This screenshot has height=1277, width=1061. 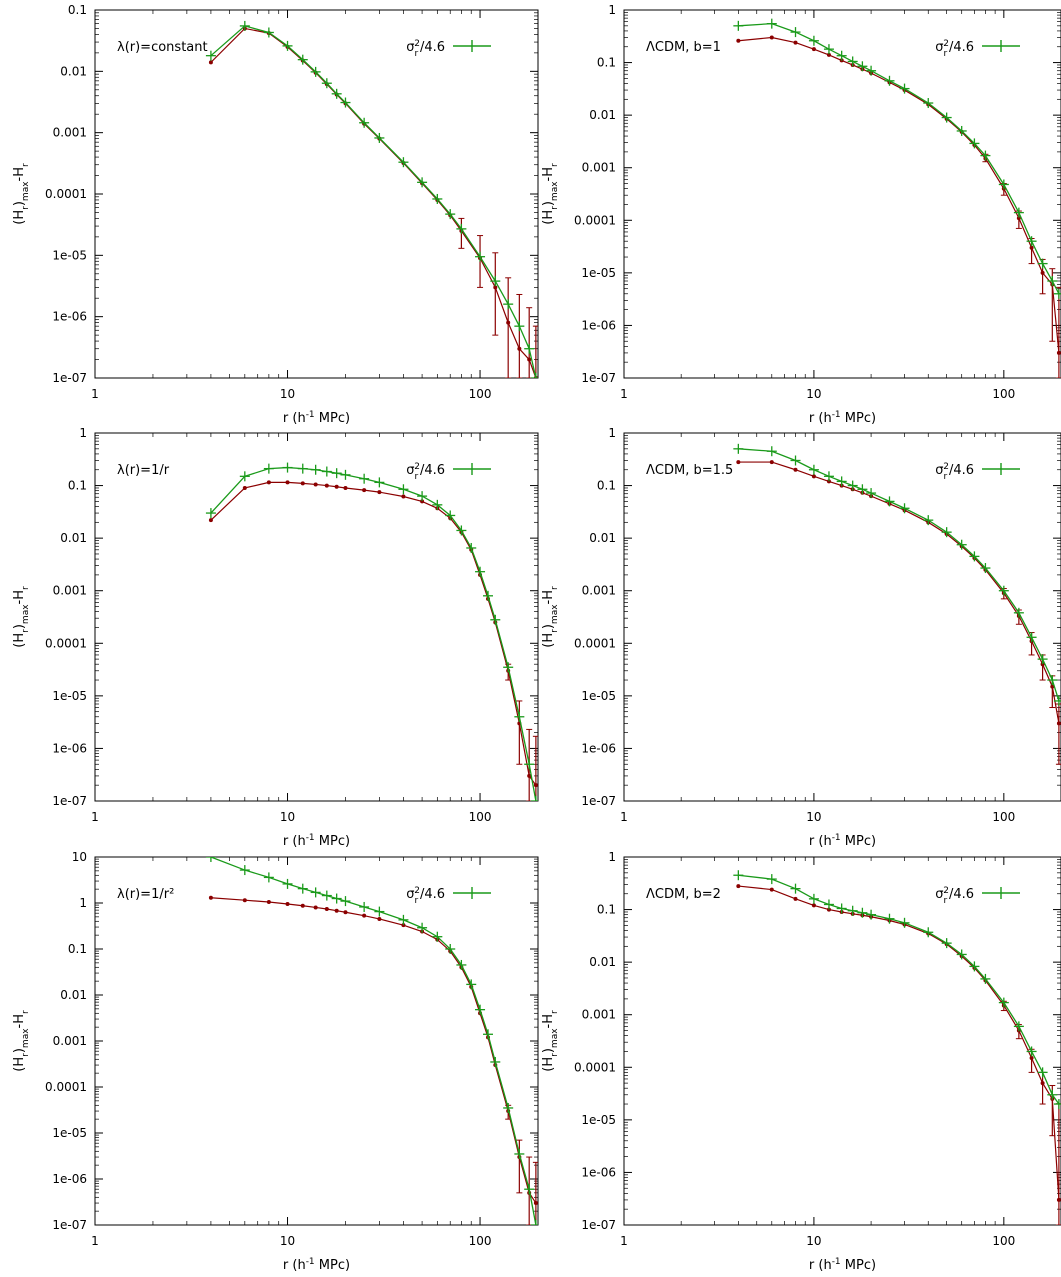 I want to click on x-tick-label: 10, so click(x=813, y=1241).